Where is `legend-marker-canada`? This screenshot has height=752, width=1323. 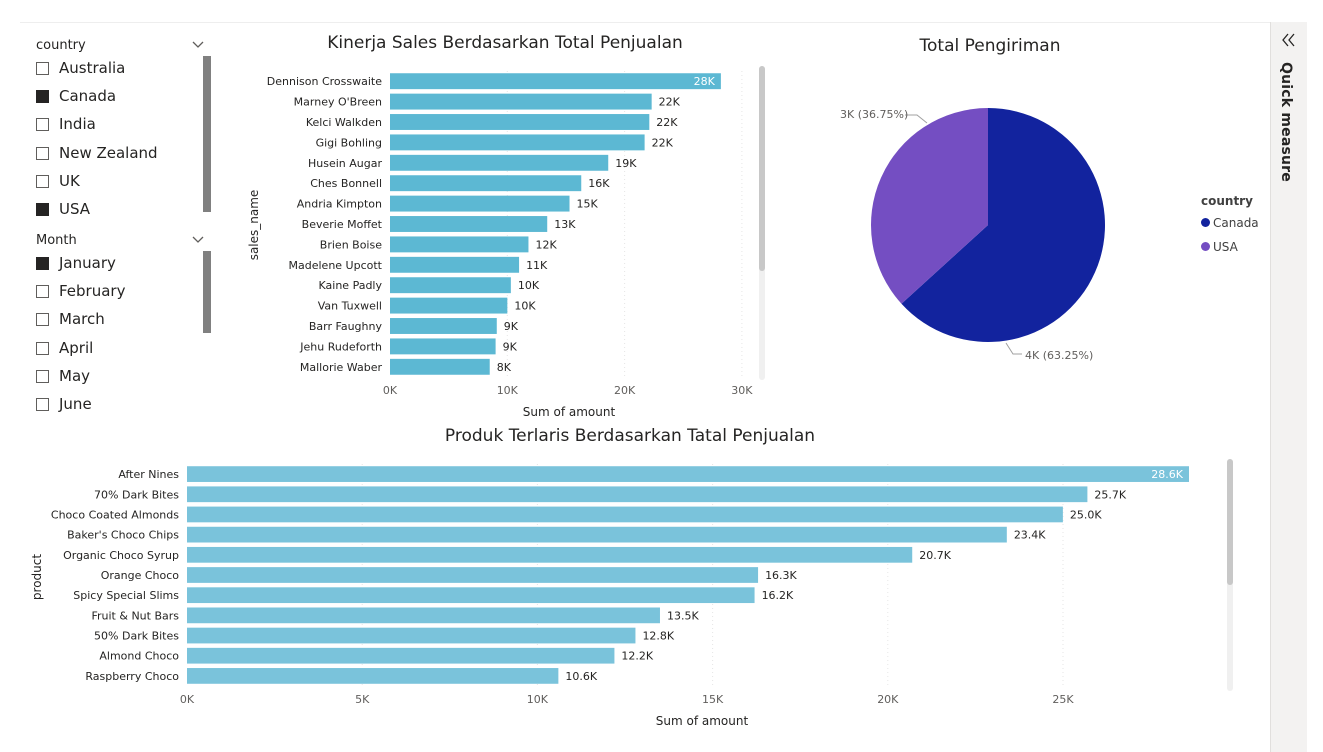 legend-marker-canada is located at coordinates (1205, 222).